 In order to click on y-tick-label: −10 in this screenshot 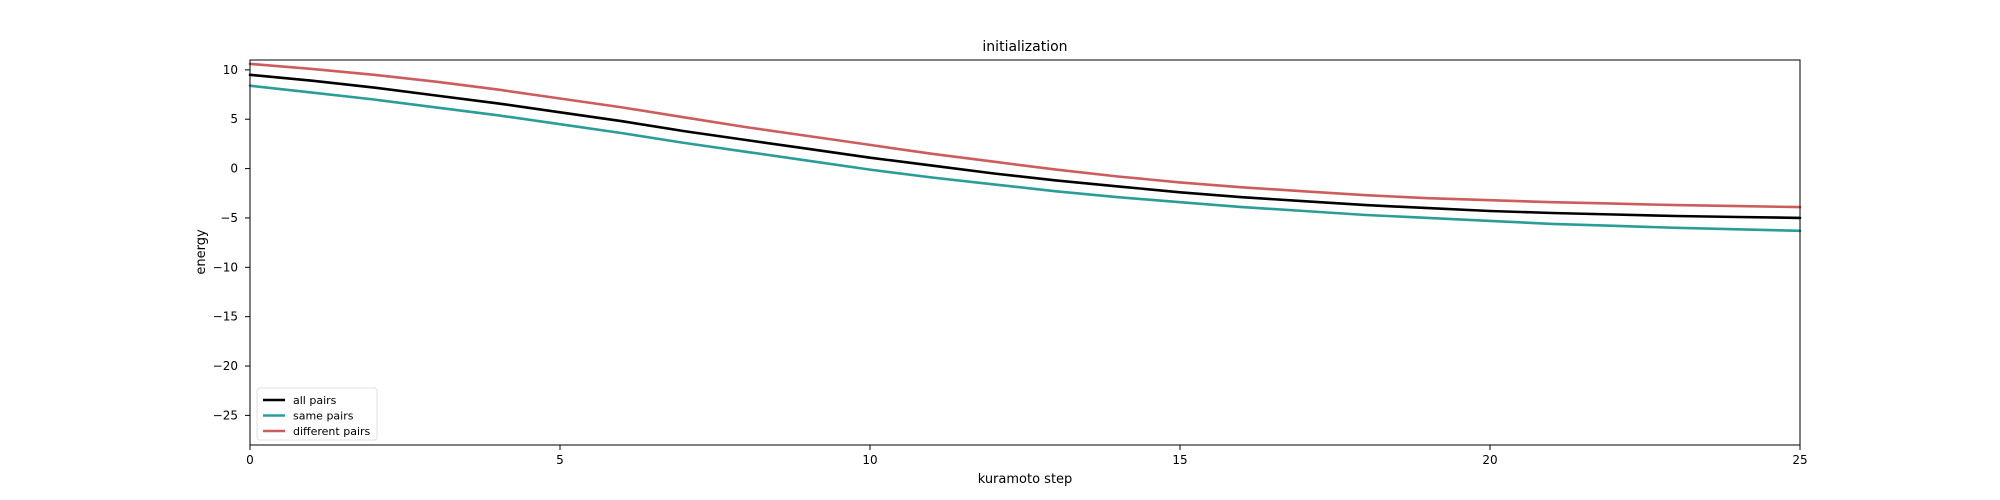, I will do `click(225, 267)`.